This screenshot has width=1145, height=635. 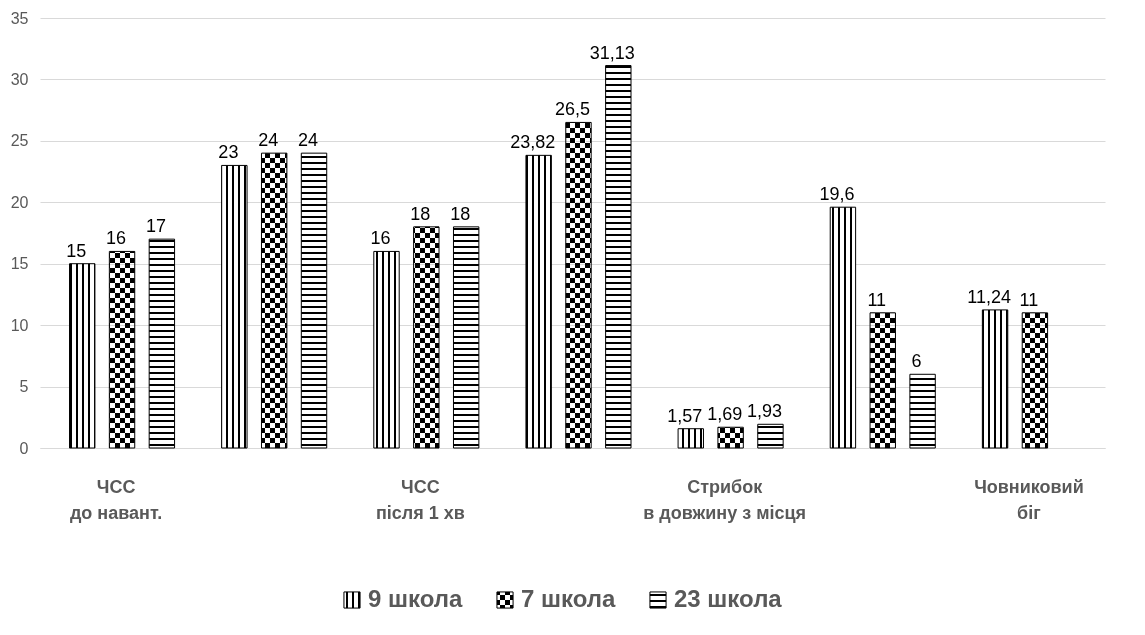 What do you see at coordinates (19, 325) in the screenshot?
I see `y-tick-label: 10` at bounding box center [19, 325].